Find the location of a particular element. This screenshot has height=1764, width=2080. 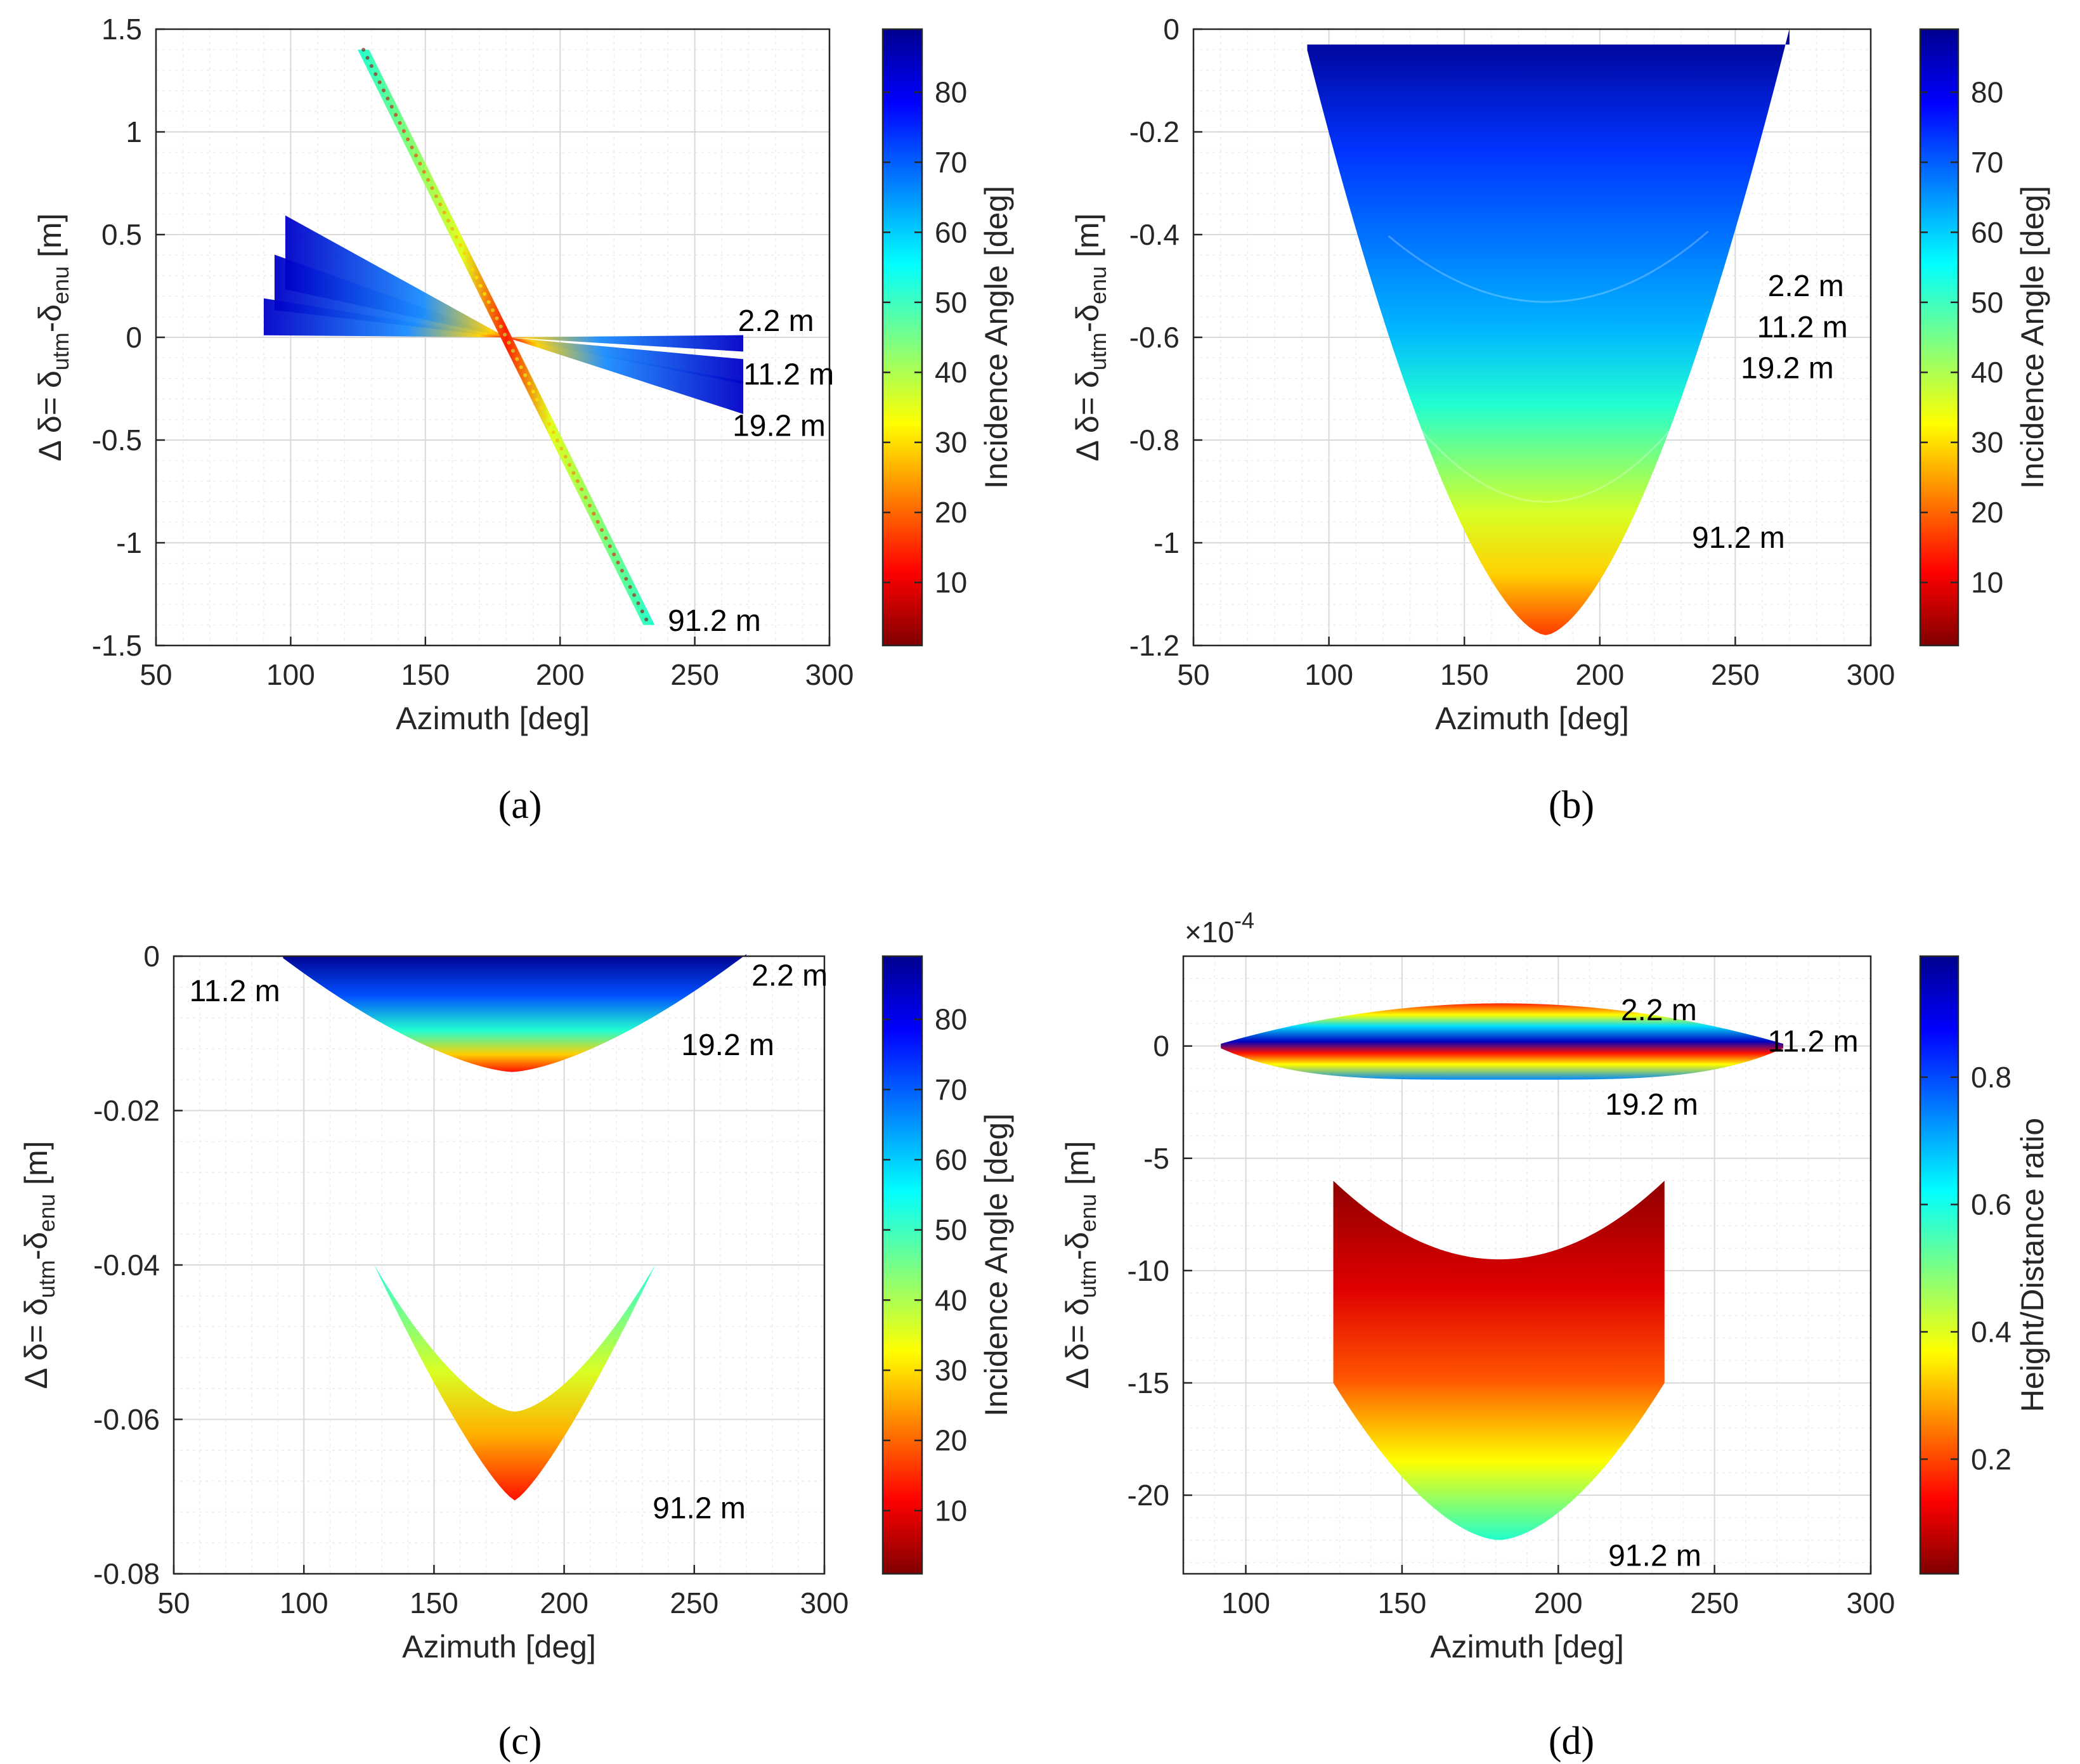

colorbar-tick-label: 0.8 is located at coordinates (1991, 1077).